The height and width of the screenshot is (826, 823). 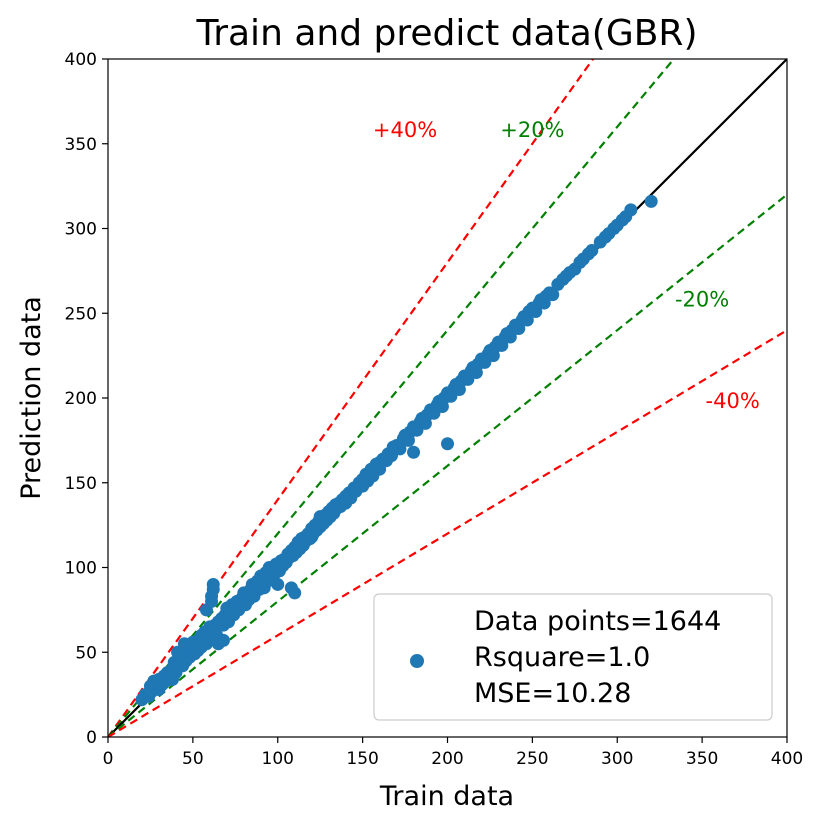 What do you see at coordinates (617, 759) in the screenshot?
I see `x-tick-label: 300` at bounding box center [617, 759].